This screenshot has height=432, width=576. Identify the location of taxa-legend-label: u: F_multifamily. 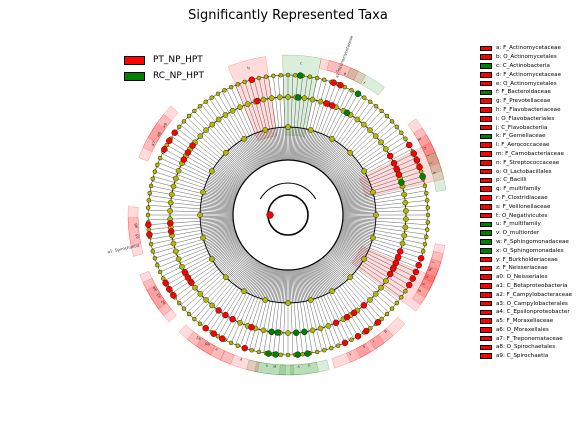
(518, 224).